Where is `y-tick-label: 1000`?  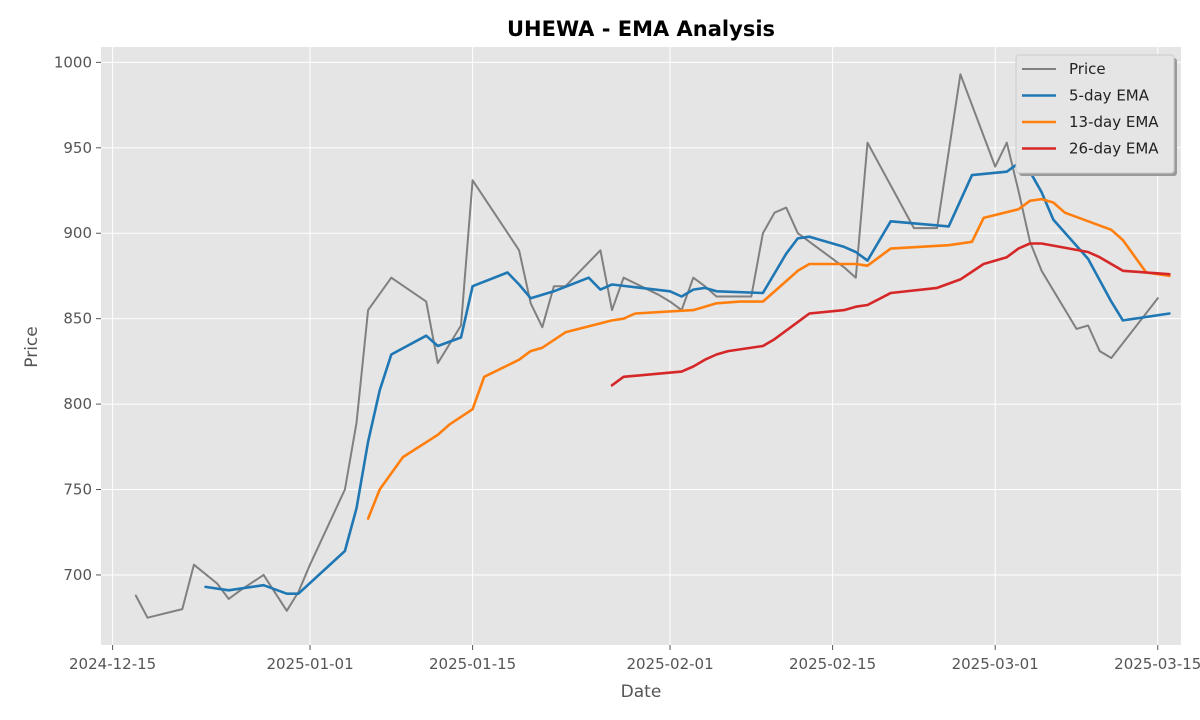 y-tick-label: 1000 is located at coordinates (73, 62).